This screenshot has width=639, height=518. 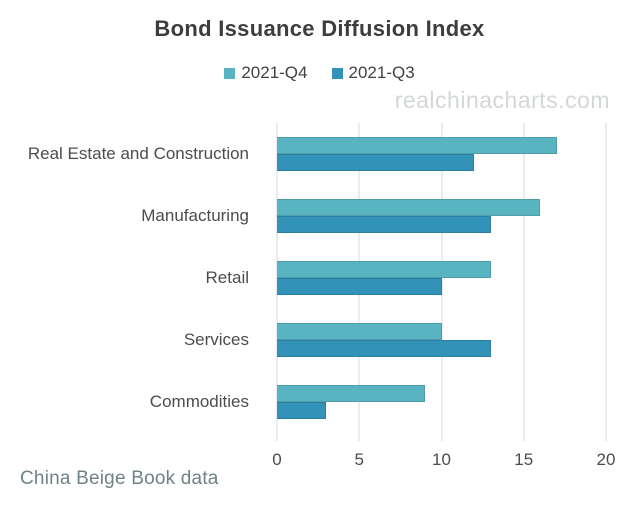 I want to click on category-label: Services, so click(x=216, y=339).